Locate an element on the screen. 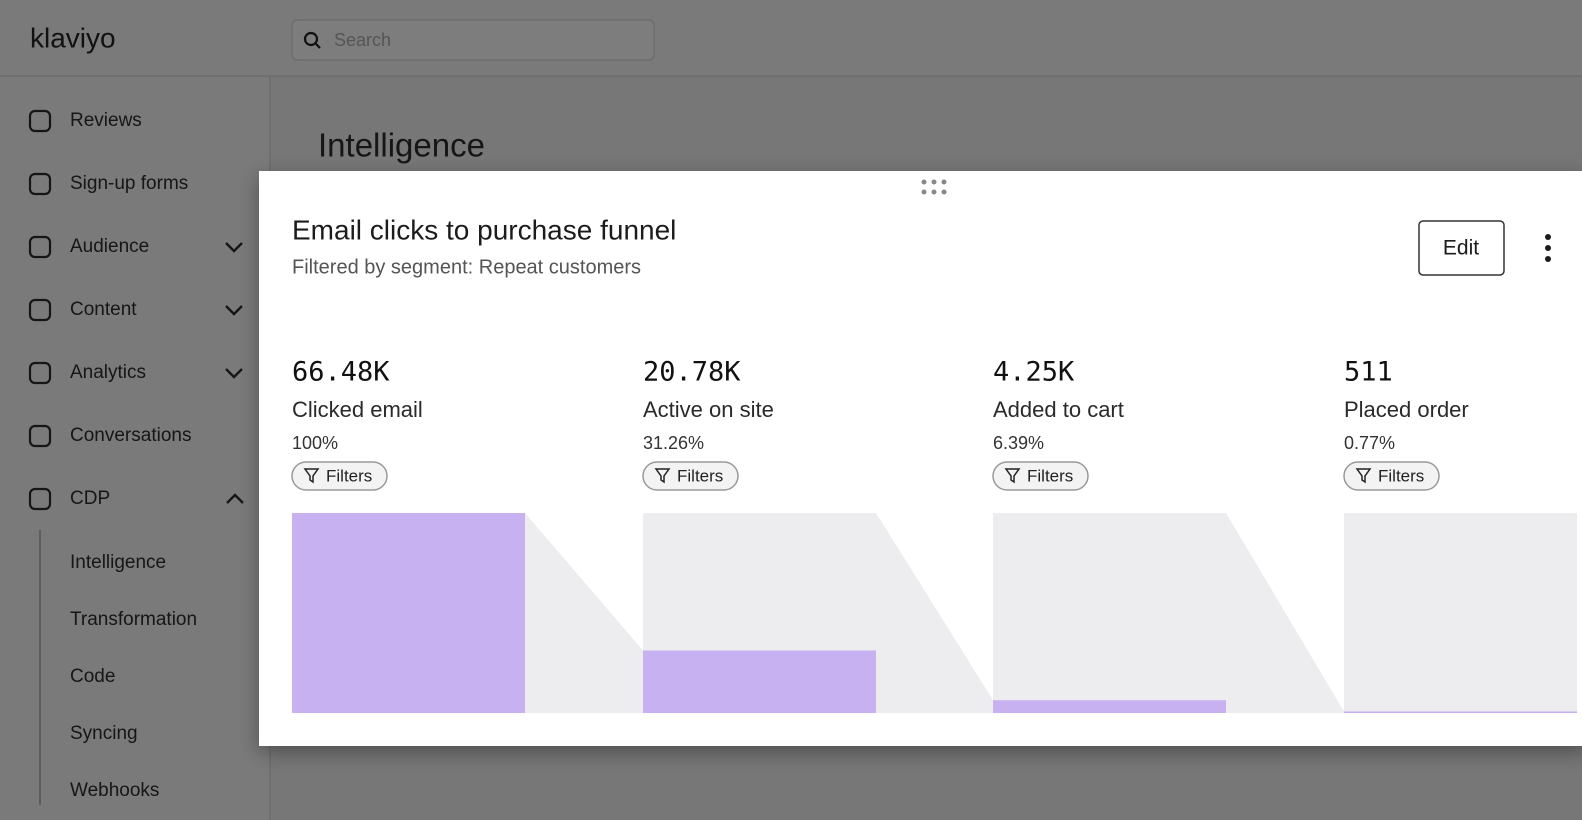  drag-handle is located at coordinates (934, 187).